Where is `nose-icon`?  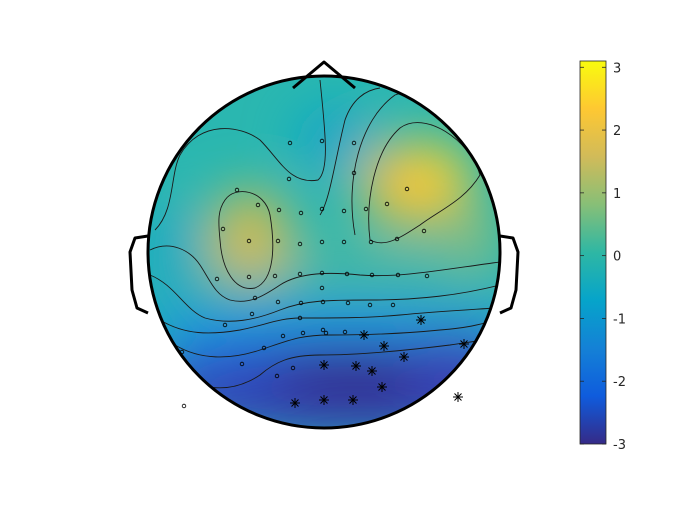
nose-icon is located at coordinates (324, 75).